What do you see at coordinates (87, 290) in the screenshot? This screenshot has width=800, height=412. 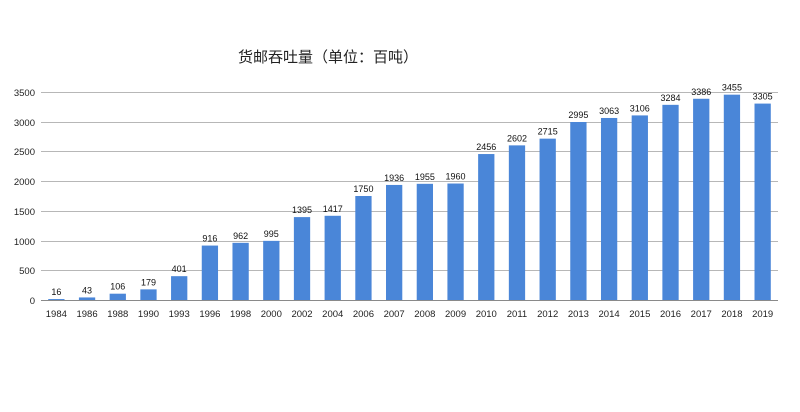 I see `data-label: 43` at bounding box center [87, 290].